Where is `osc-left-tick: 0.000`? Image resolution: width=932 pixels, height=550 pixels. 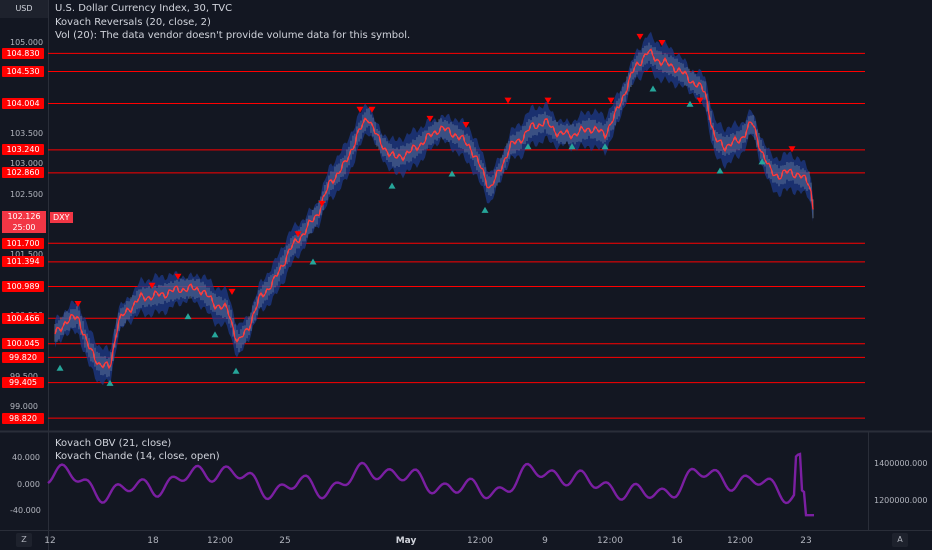
osc-left-tick: 0.000 is located at coordinates (28, 484).